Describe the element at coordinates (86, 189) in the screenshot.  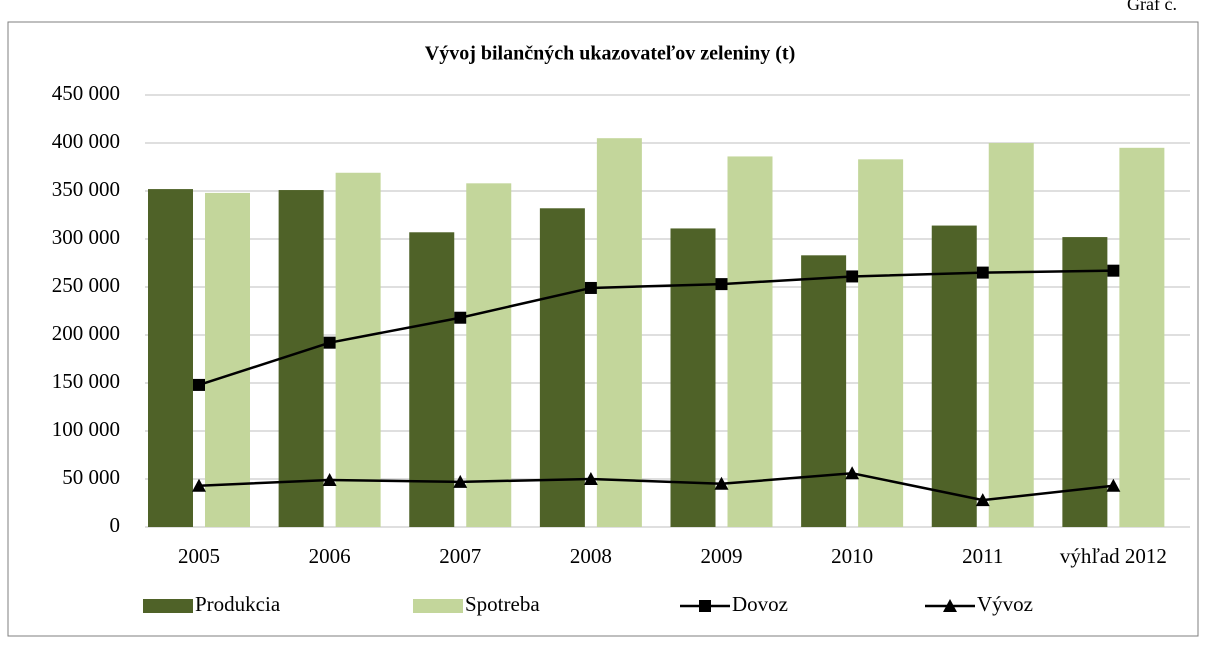
I see `y-tick-label: 350 000` at that location.